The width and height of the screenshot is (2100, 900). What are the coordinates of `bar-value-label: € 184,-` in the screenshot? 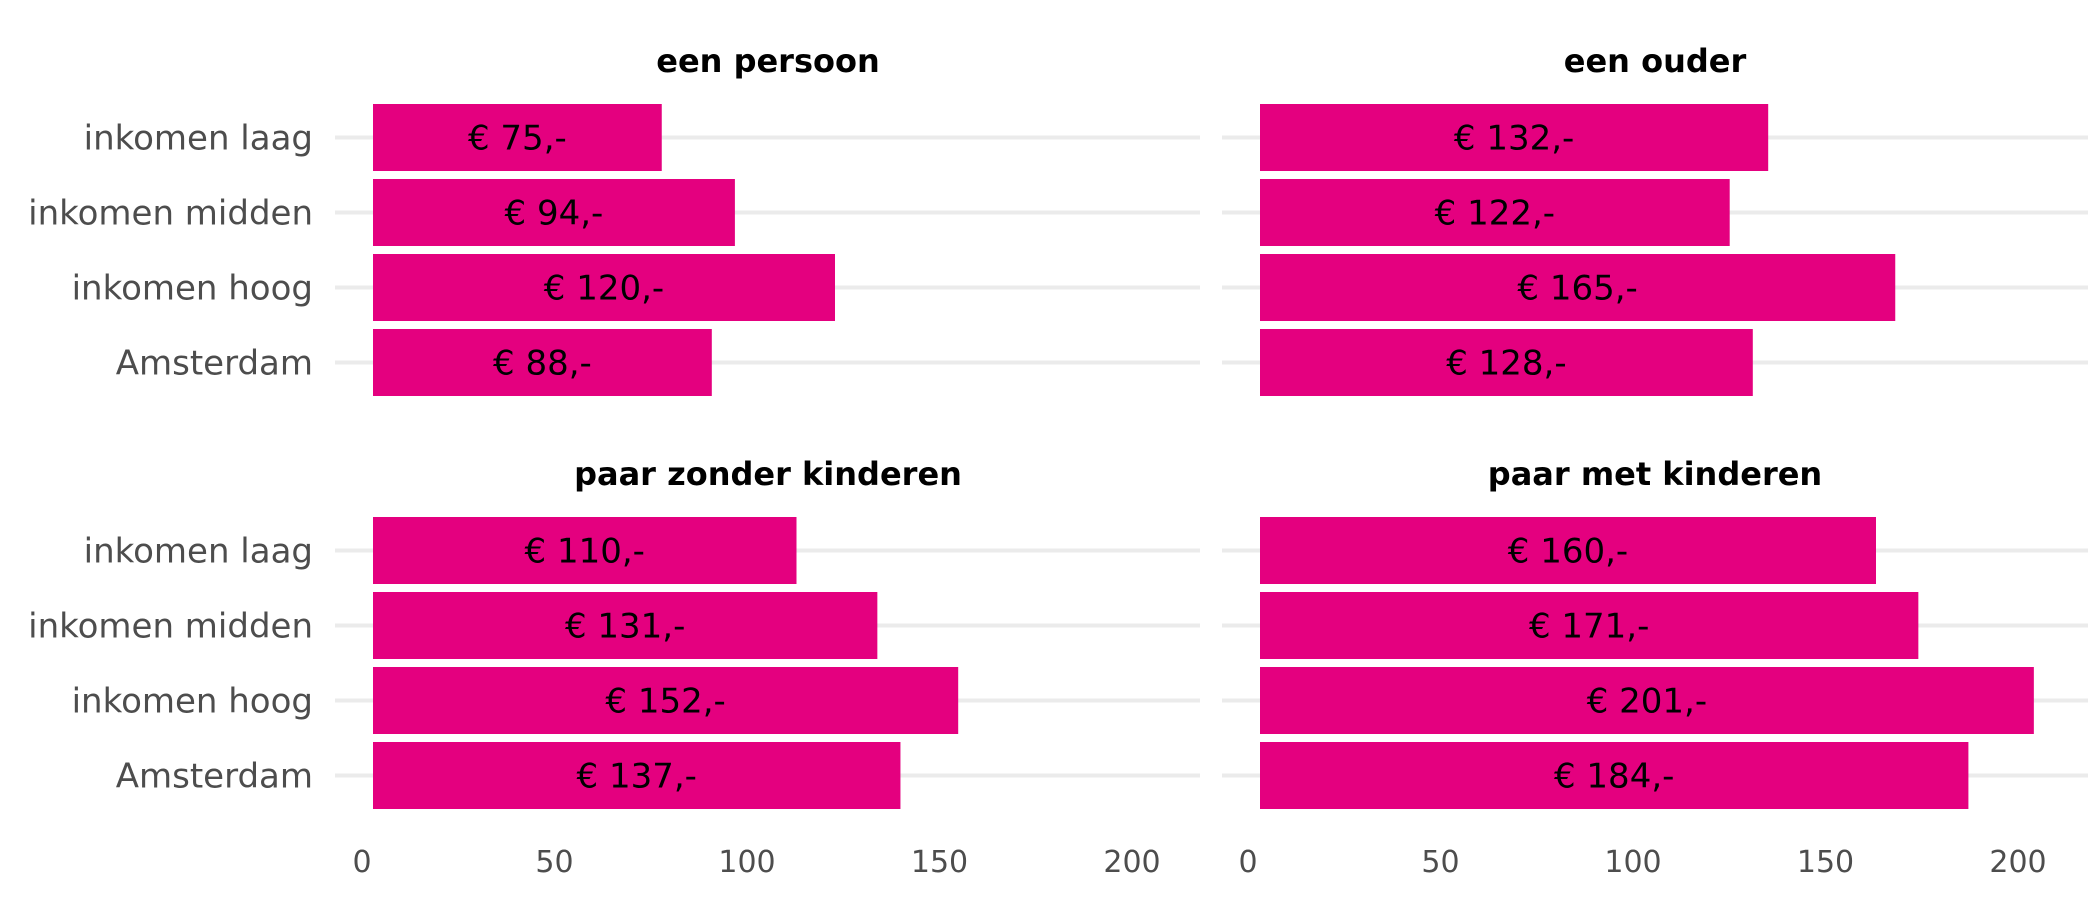 It's located at (1614, 777).